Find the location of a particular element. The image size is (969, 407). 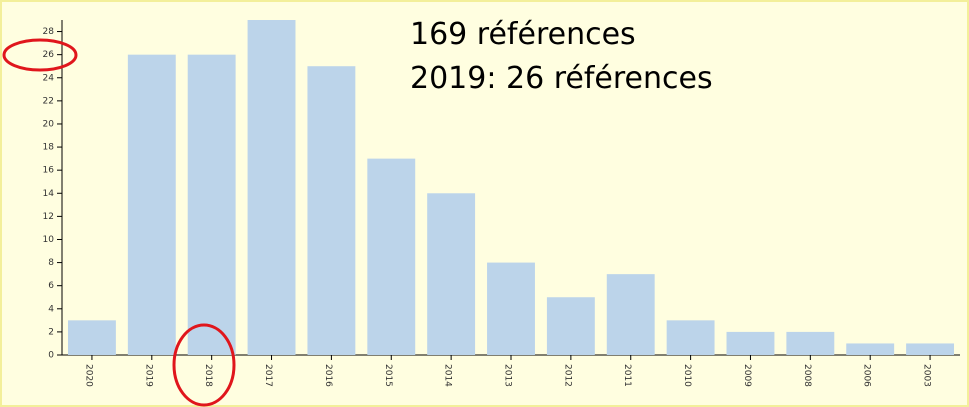

x-tick-label: 2010 is located at coordinates (687, 375).